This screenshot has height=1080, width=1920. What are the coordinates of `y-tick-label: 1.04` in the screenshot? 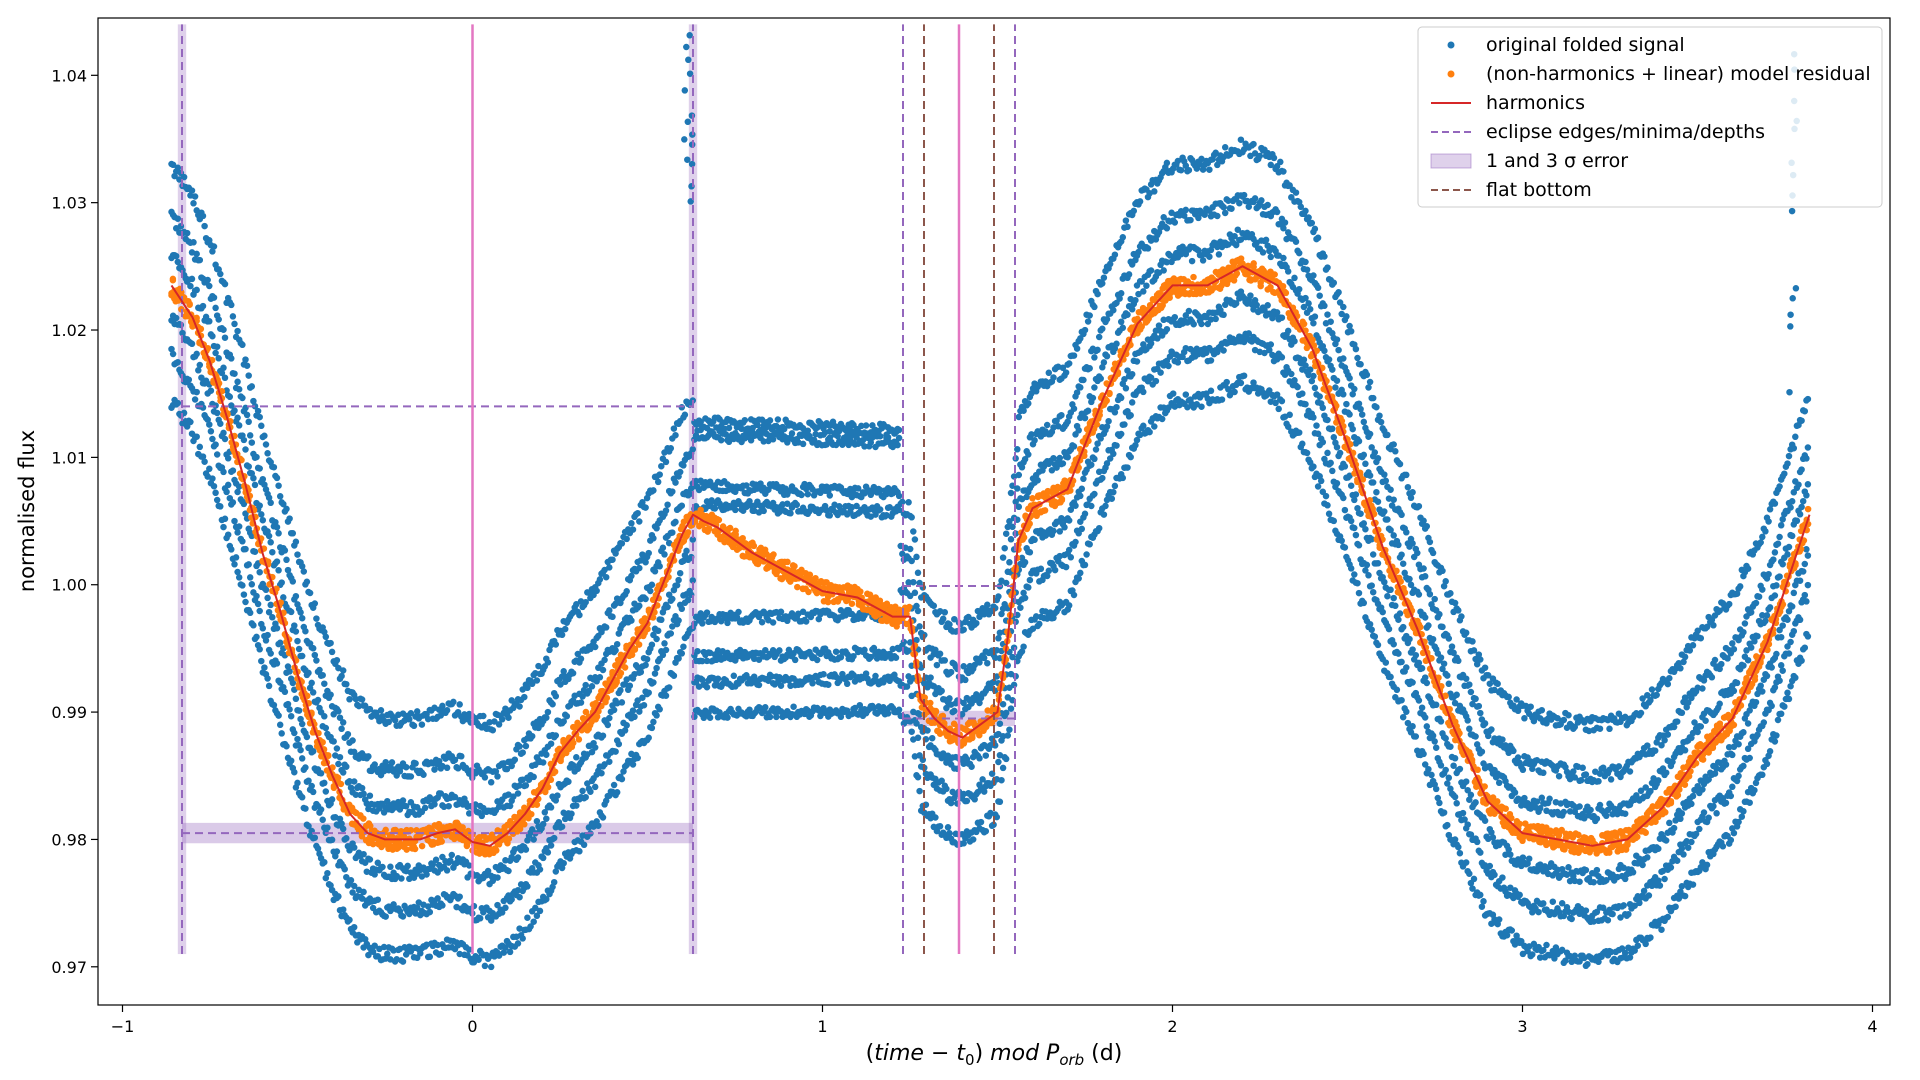 It's located at (69, 75).